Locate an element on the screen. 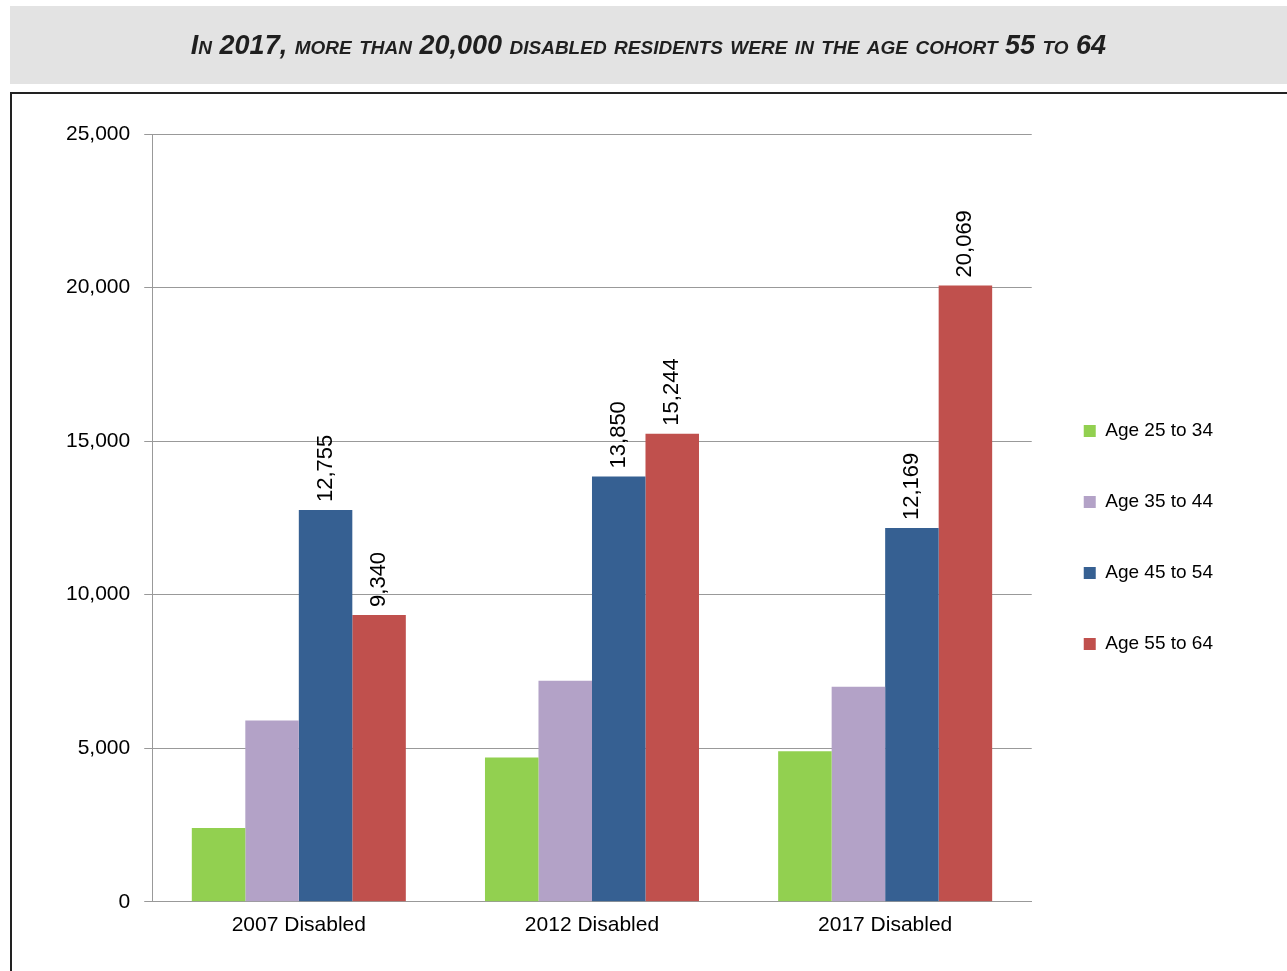  y-tick-label: 5,000 is located at coordinates (104, 747).